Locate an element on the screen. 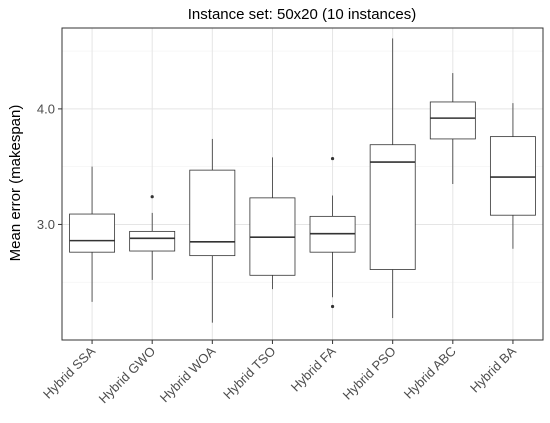 This screenshot has height=423, width=550. y-axis-label: Mean error (makespan) is located at coordinates (15, 183).